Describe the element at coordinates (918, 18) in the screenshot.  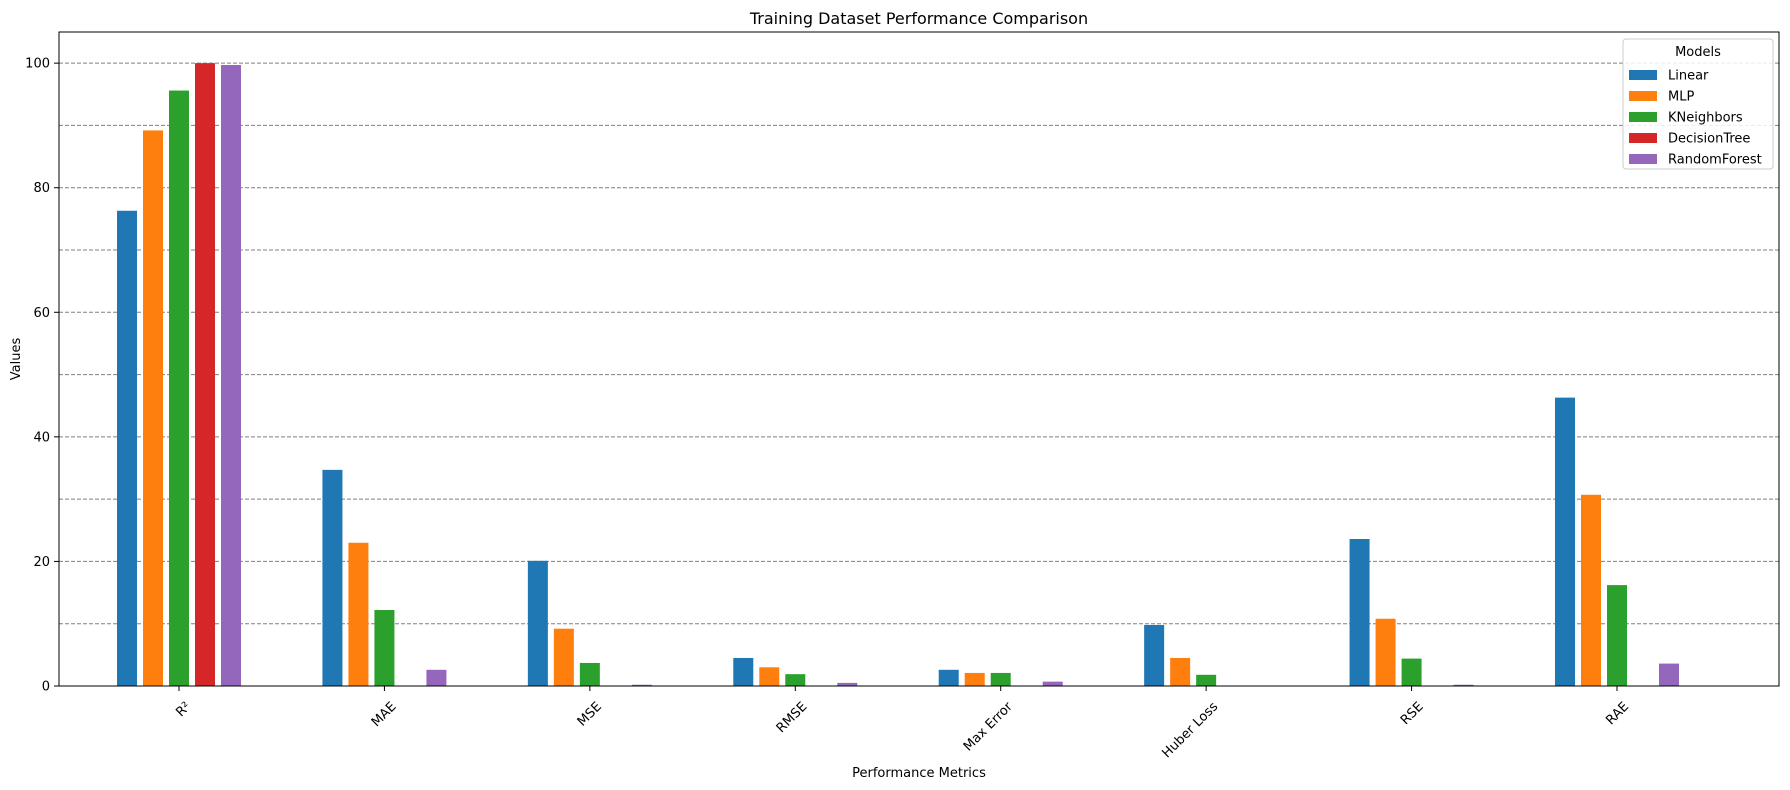
I see `chart-title: Training Dataset Performance Comparison` at that location.